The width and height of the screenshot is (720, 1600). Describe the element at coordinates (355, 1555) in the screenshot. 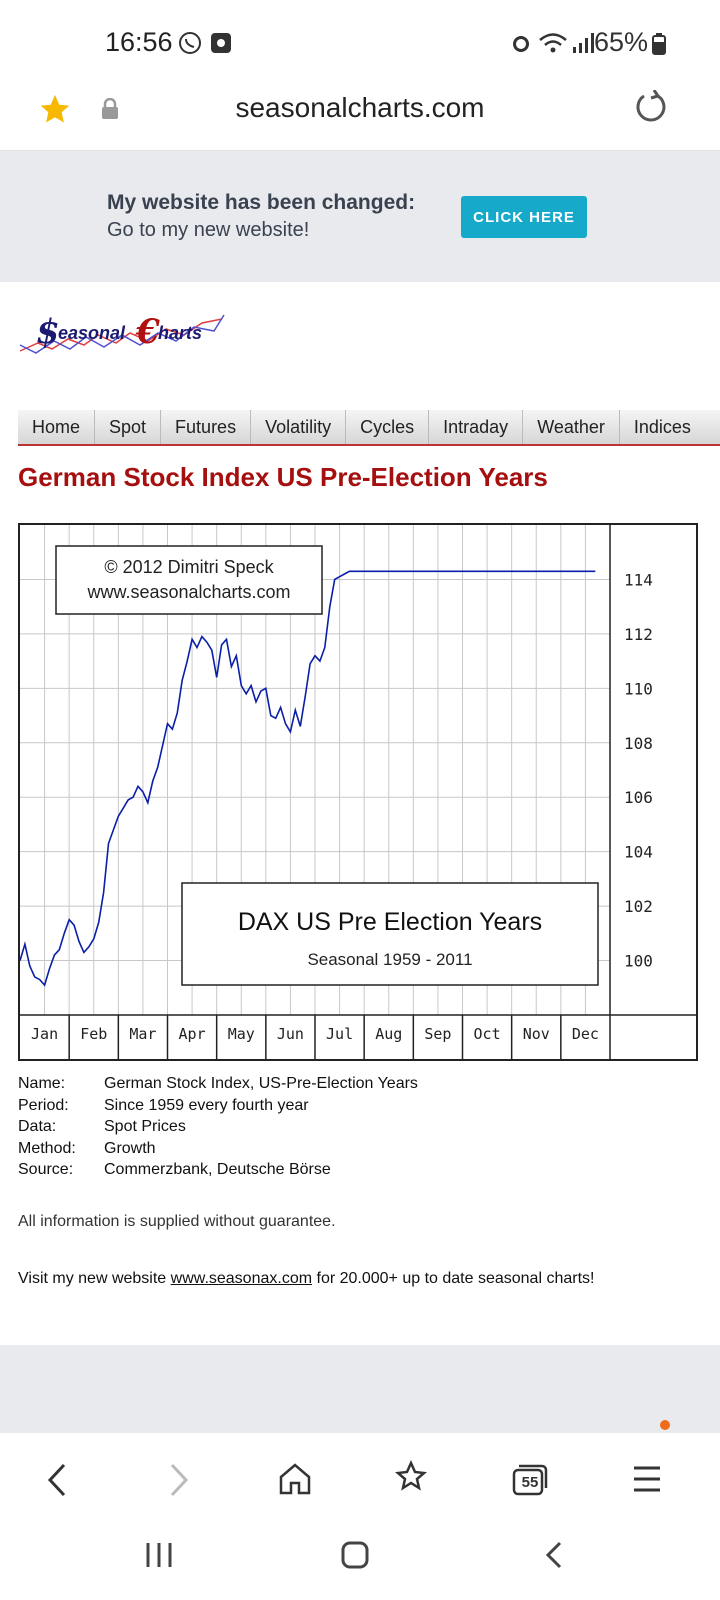

I see `home-button-icon` at that location.